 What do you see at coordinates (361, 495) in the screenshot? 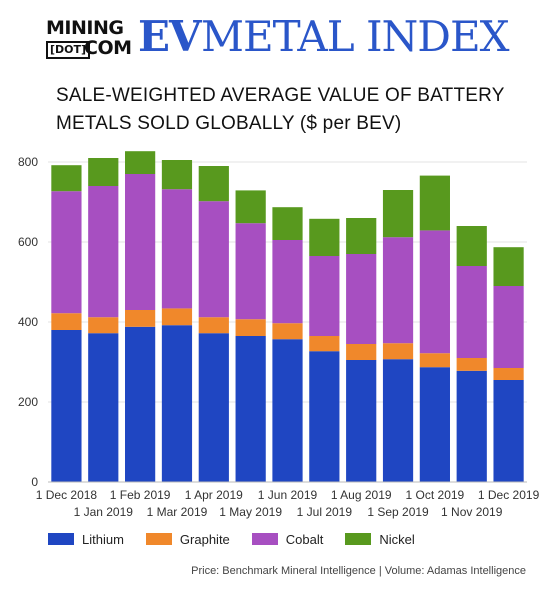
I see `x-tick-label: 1 Aug 2019` at bounding box center [361, 495].